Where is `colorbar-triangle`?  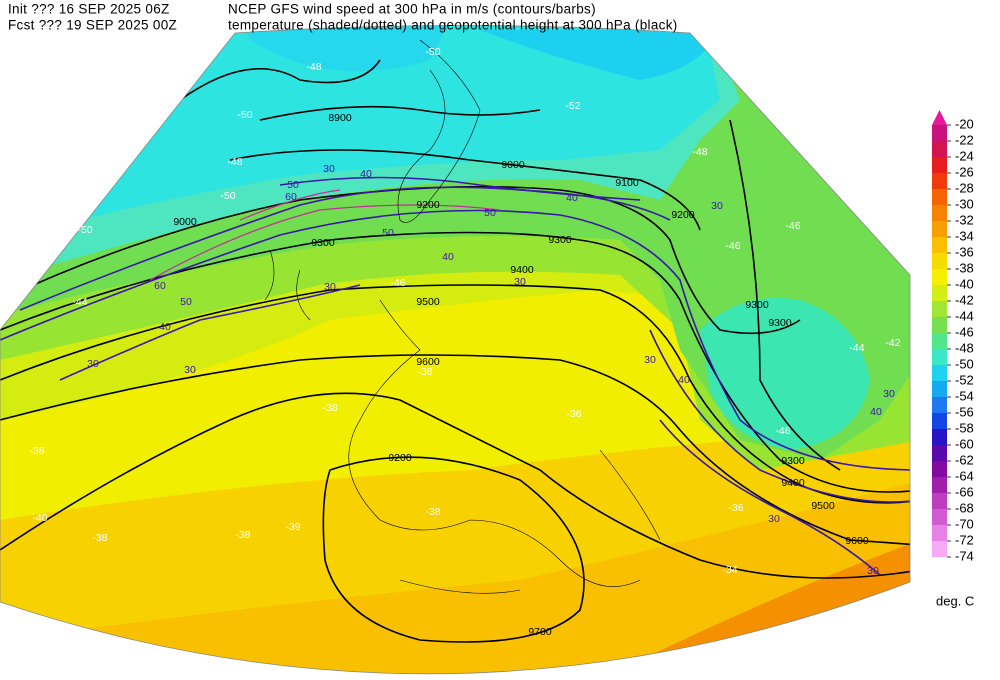
colorbar-triangle is located at coordinates (939, 117).